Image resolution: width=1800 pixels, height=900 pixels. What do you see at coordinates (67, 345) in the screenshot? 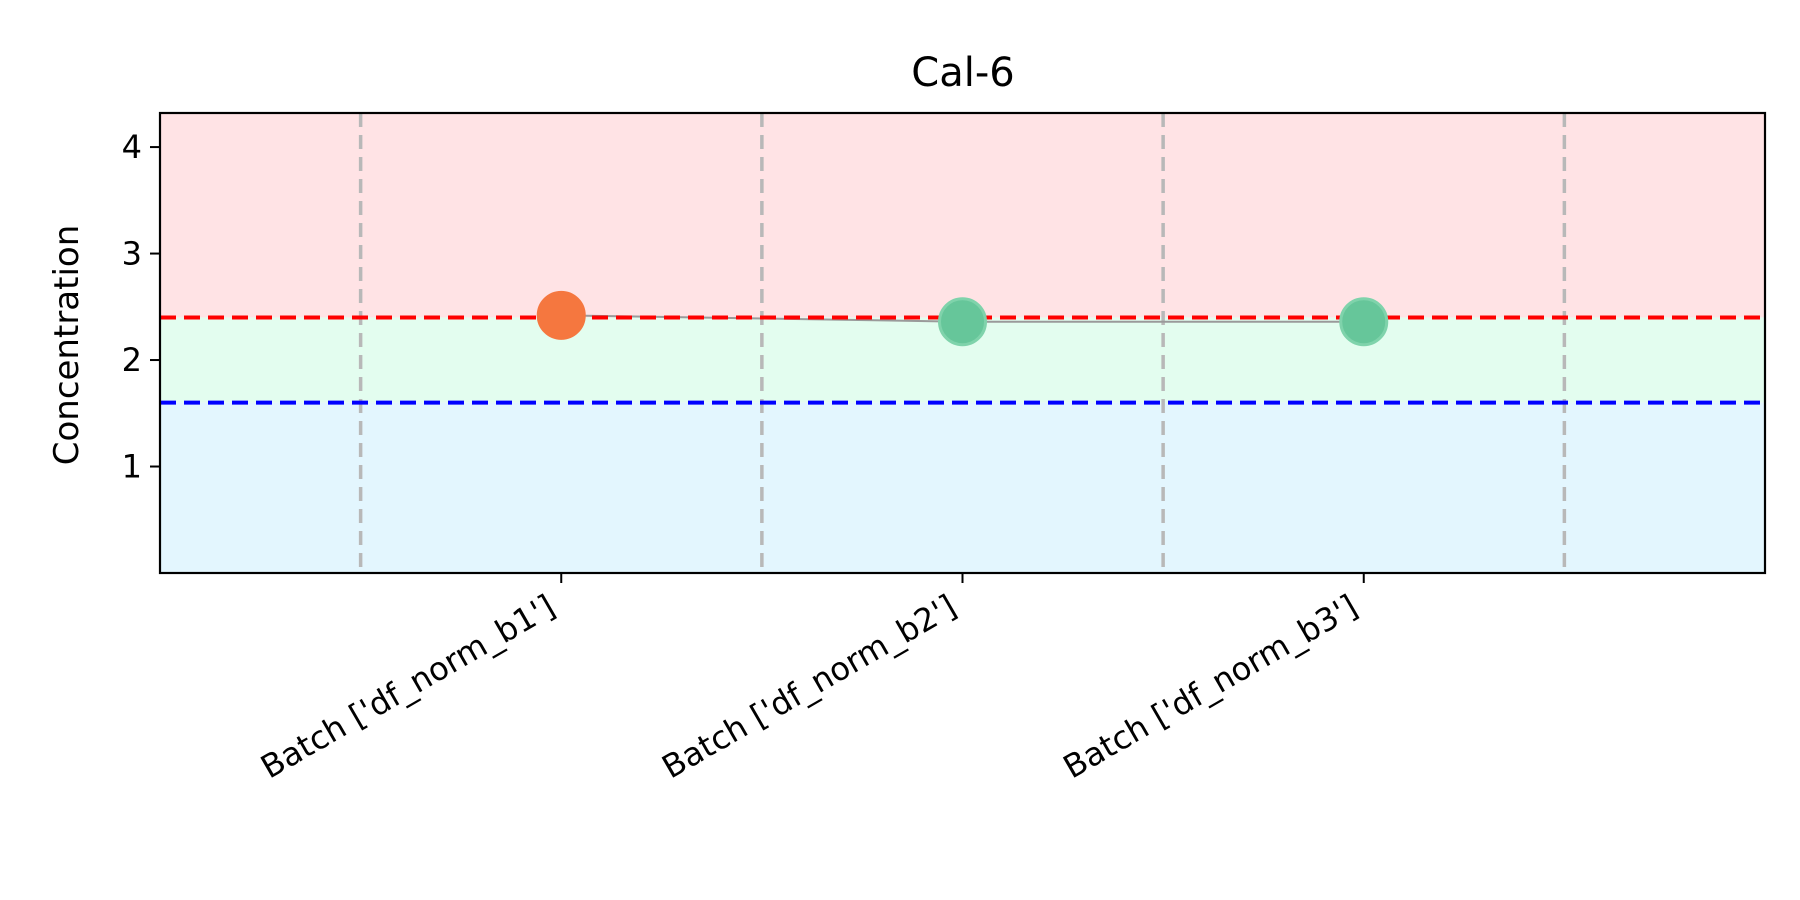
I see `y-axis-label: Concentration` at bounding box center [67, 345].